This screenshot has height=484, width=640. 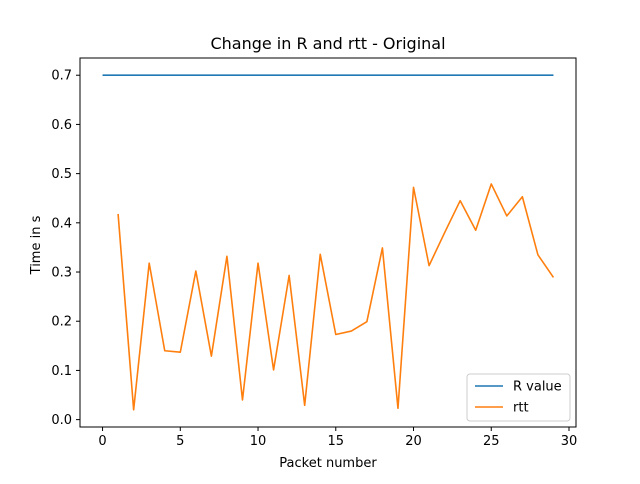 What do you see at coordinates (521, 408) in the screenshot?
I see `legend-label-rtt: rtt` at bounding box center [521, 408].